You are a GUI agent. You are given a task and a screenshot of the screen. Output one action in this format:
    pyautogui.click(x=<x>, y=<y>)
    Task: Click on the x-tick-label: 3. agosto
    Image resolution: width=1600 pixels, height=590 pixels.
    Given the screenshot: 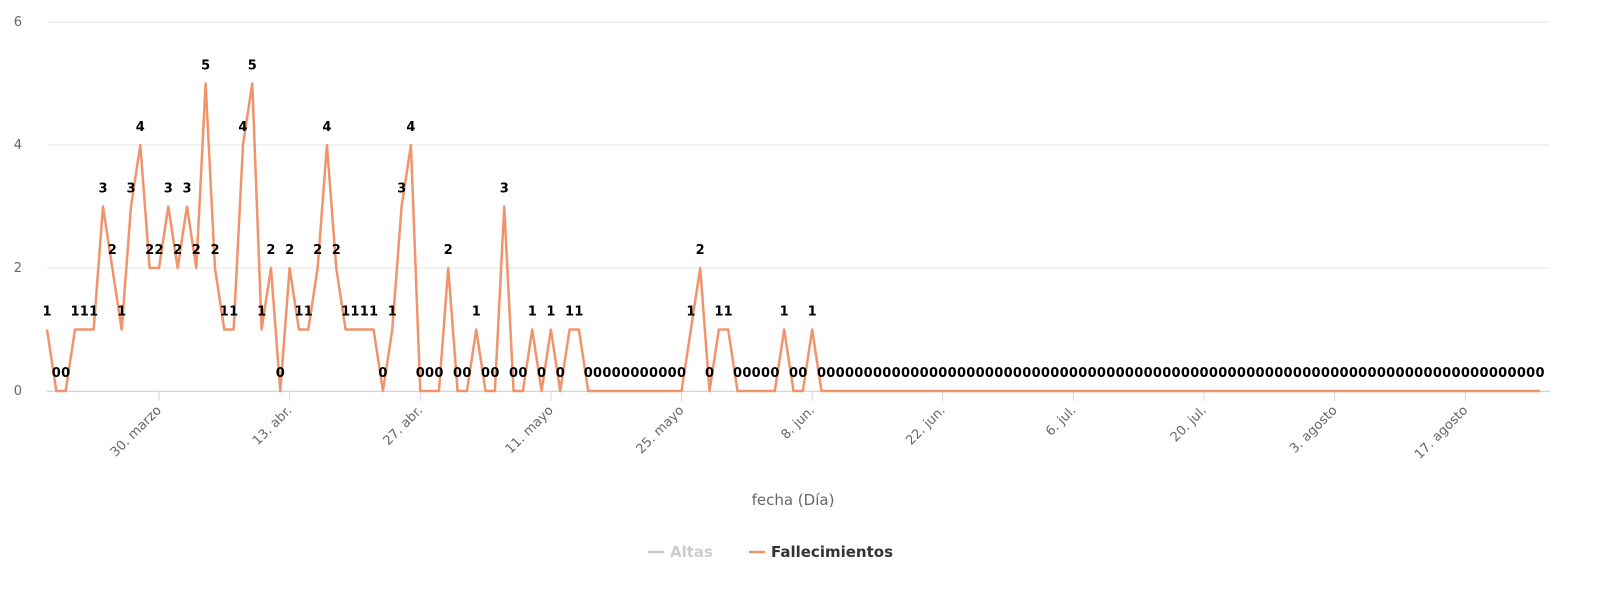 What is the action you would take?
    pyautogui.click(x=1313, y=429)
    